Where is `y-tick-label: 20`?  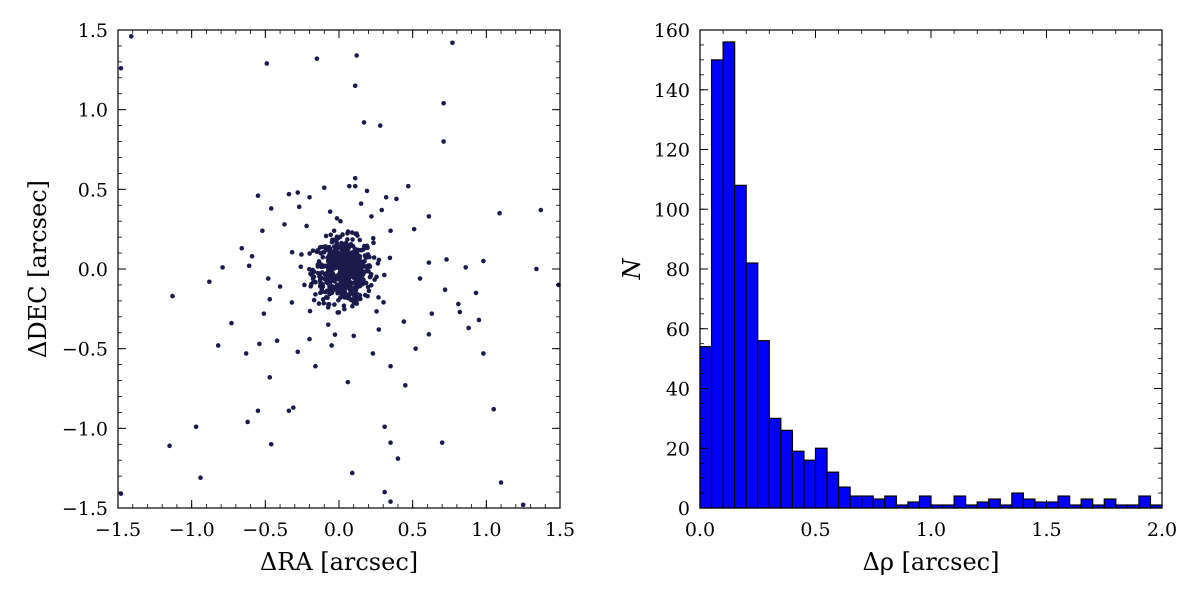
y-tick-label: 20 is located at coordinates (678, 449).